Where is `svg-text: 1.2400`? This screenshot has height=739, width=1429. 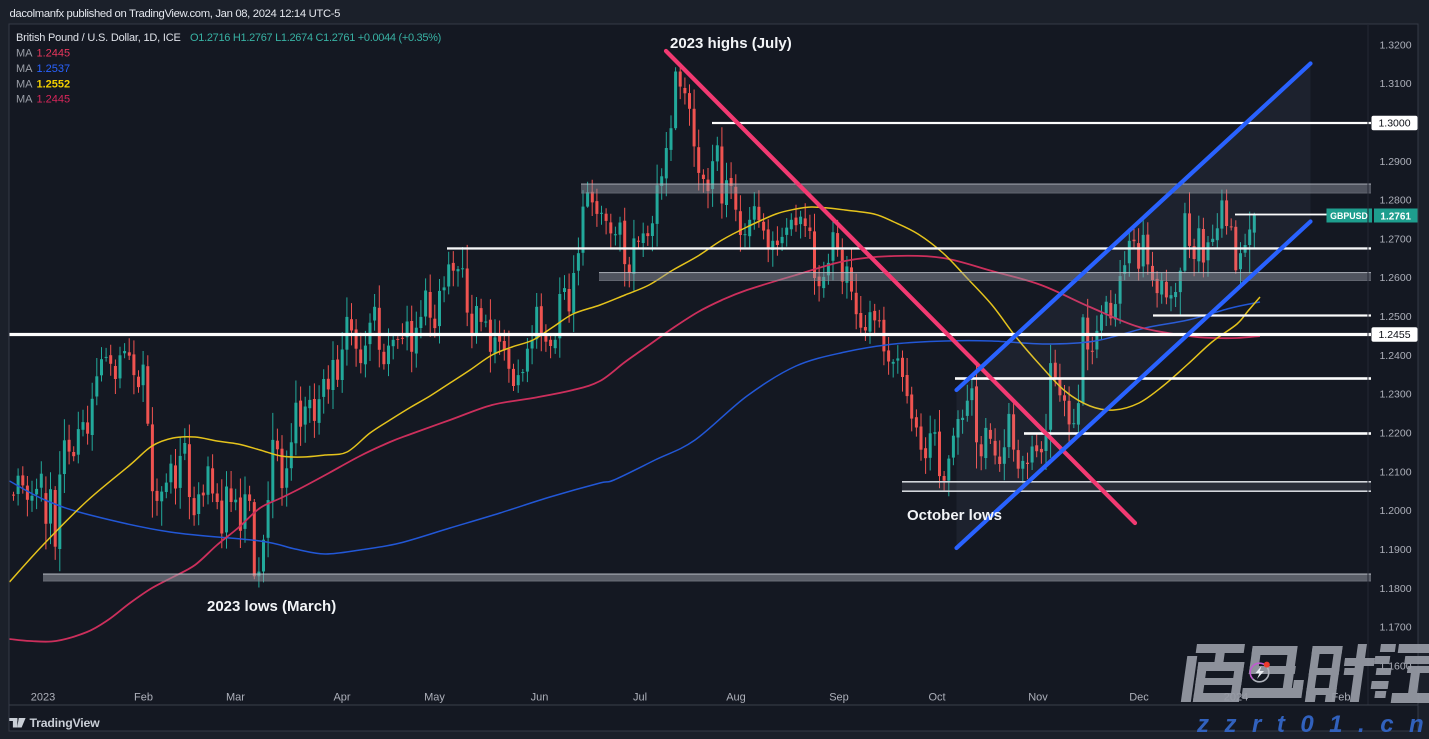
svg-text: 1.2400 is located at coordinates (1395, 356).